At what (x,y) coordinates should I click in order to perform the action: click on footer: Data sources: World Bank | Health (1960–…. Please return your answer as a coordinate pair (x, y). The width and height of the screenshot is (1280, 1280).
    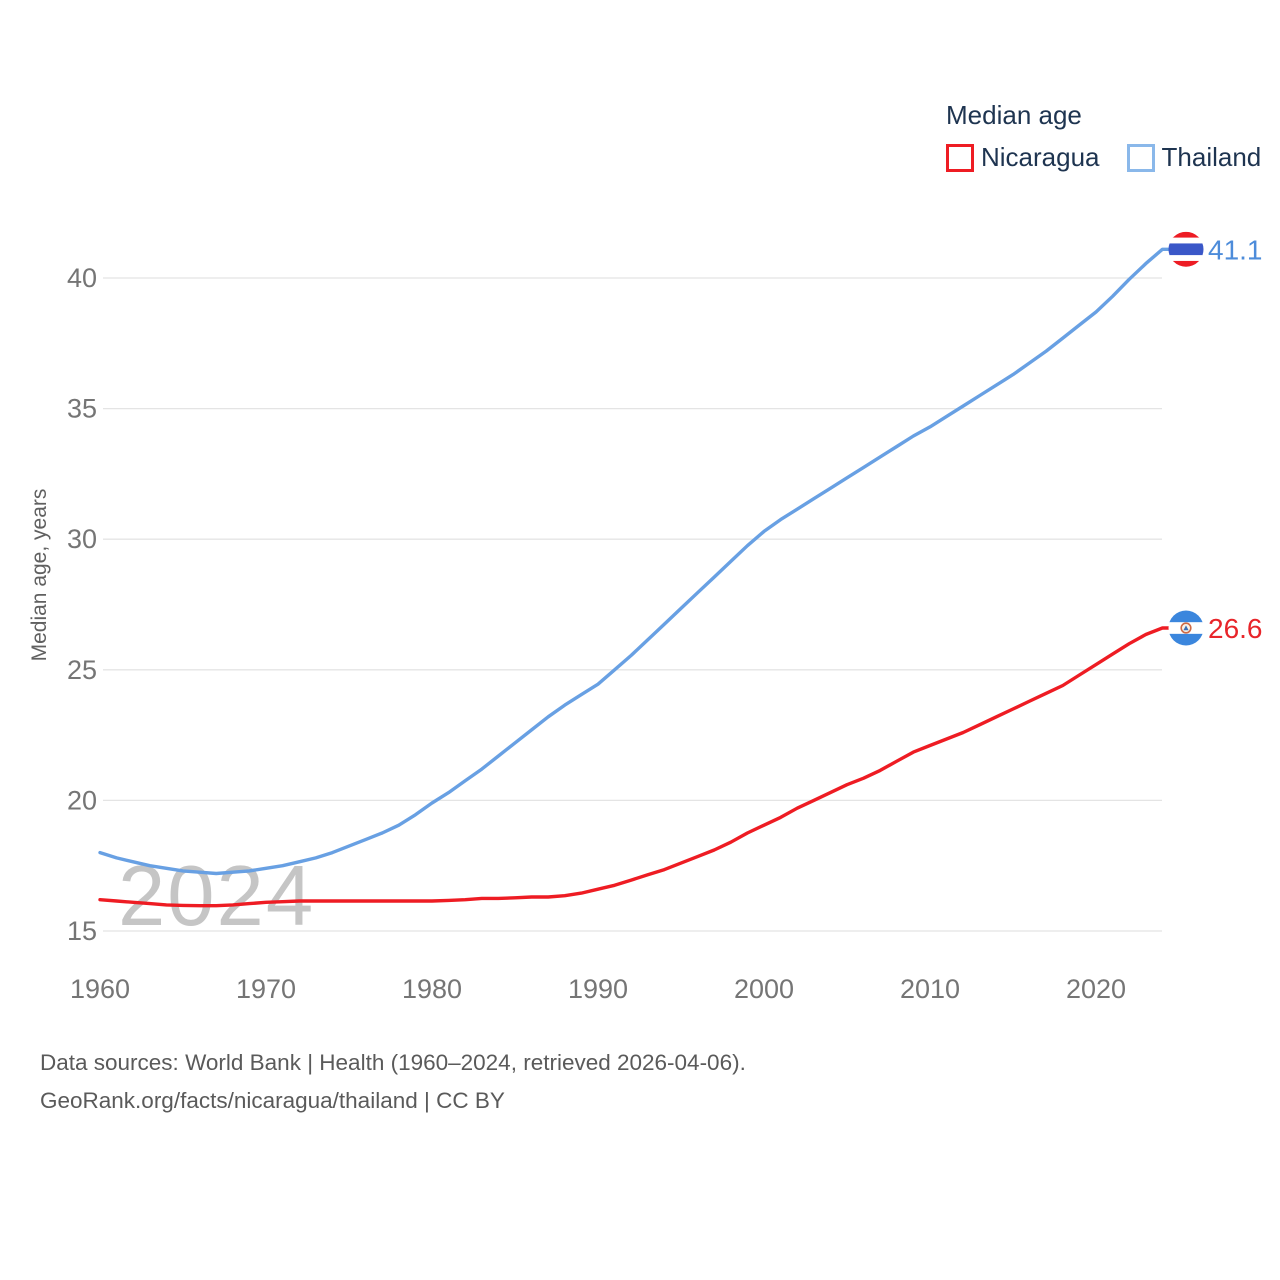
    Looking at the image, I should click on (393, 1082).